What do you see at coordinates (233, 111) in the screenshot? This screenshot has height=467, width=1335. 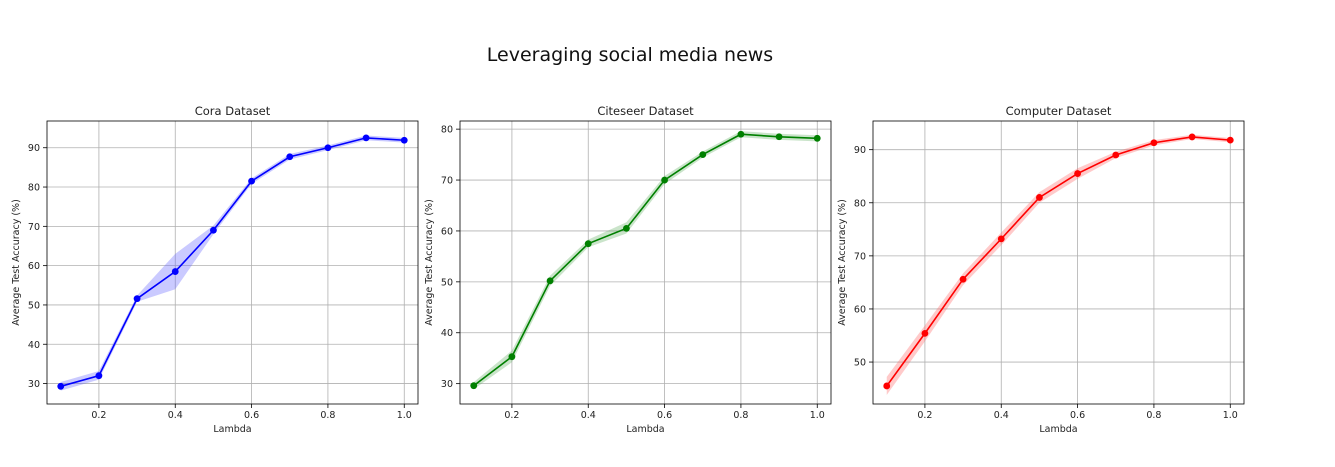 I see `chart-title: Cora Dataset` at bounding box center [233, 111].